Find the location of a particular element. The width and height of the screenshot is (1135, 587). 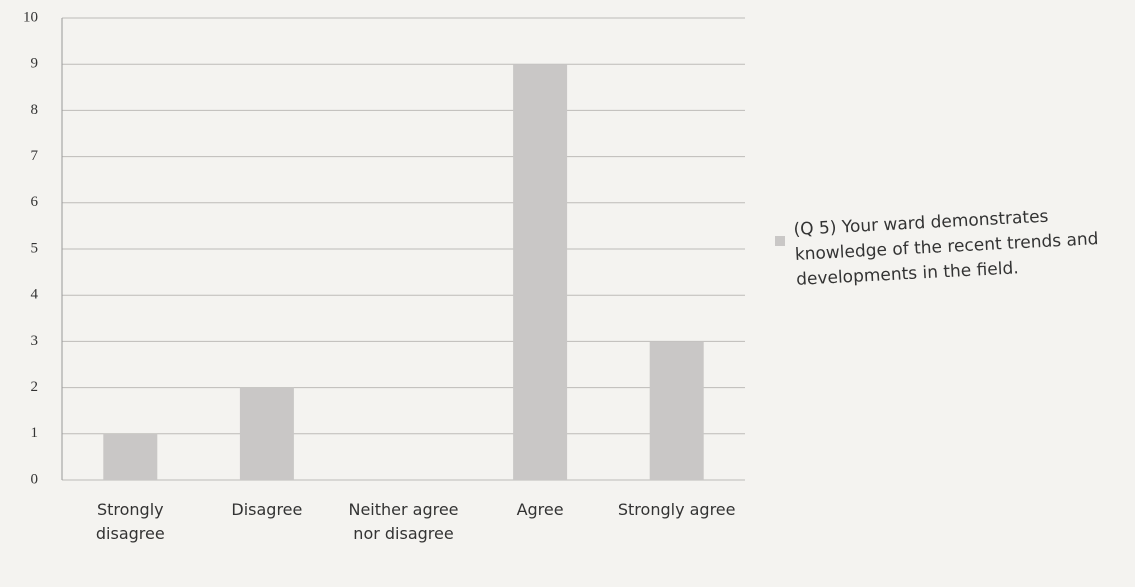

y-tick-label: 3 is located at coordinates (35, 341).